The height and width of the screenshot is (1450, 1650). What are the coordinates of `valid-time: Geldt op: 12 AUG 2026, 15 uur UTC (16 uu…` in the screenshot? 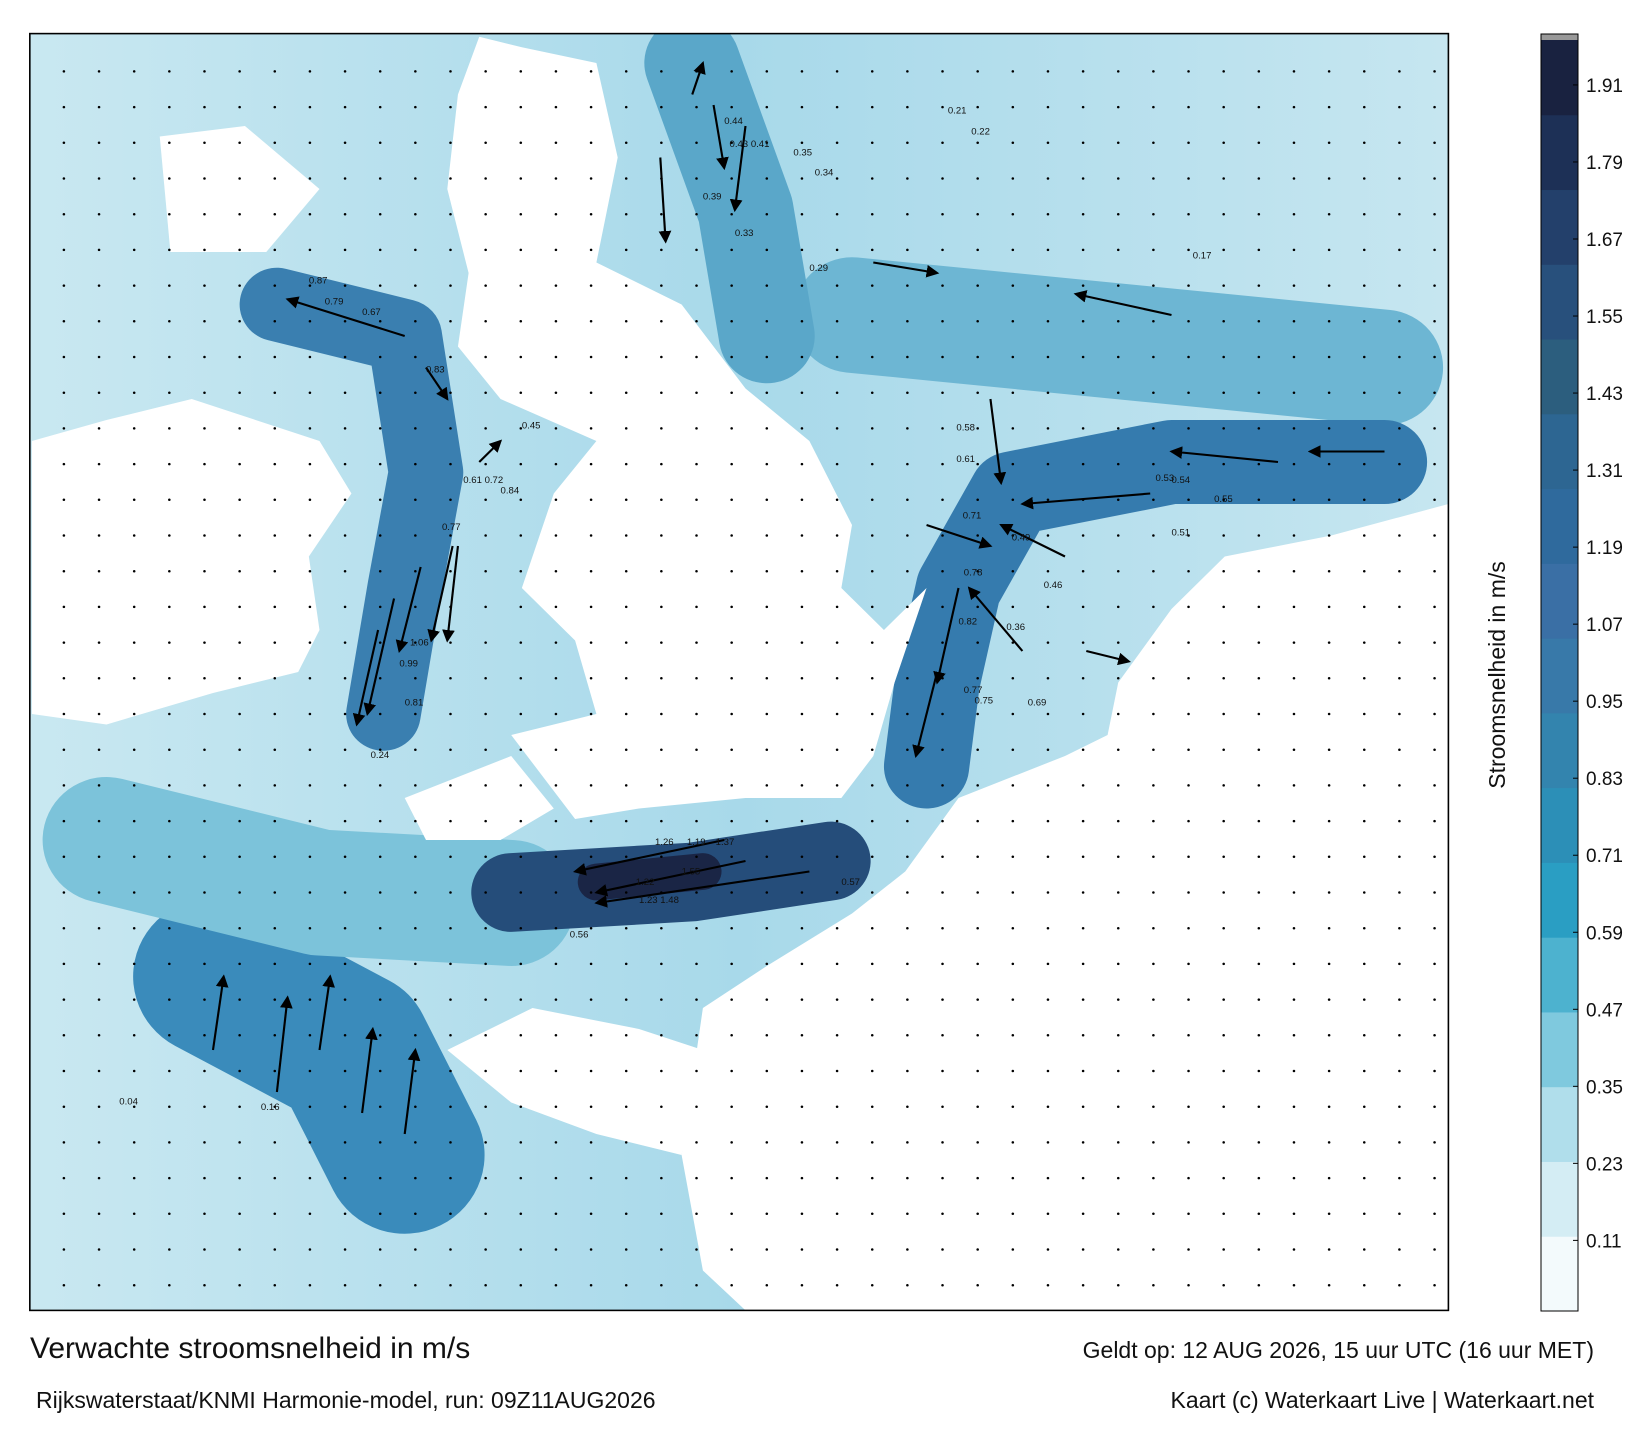 It's located at (1338, 1350).